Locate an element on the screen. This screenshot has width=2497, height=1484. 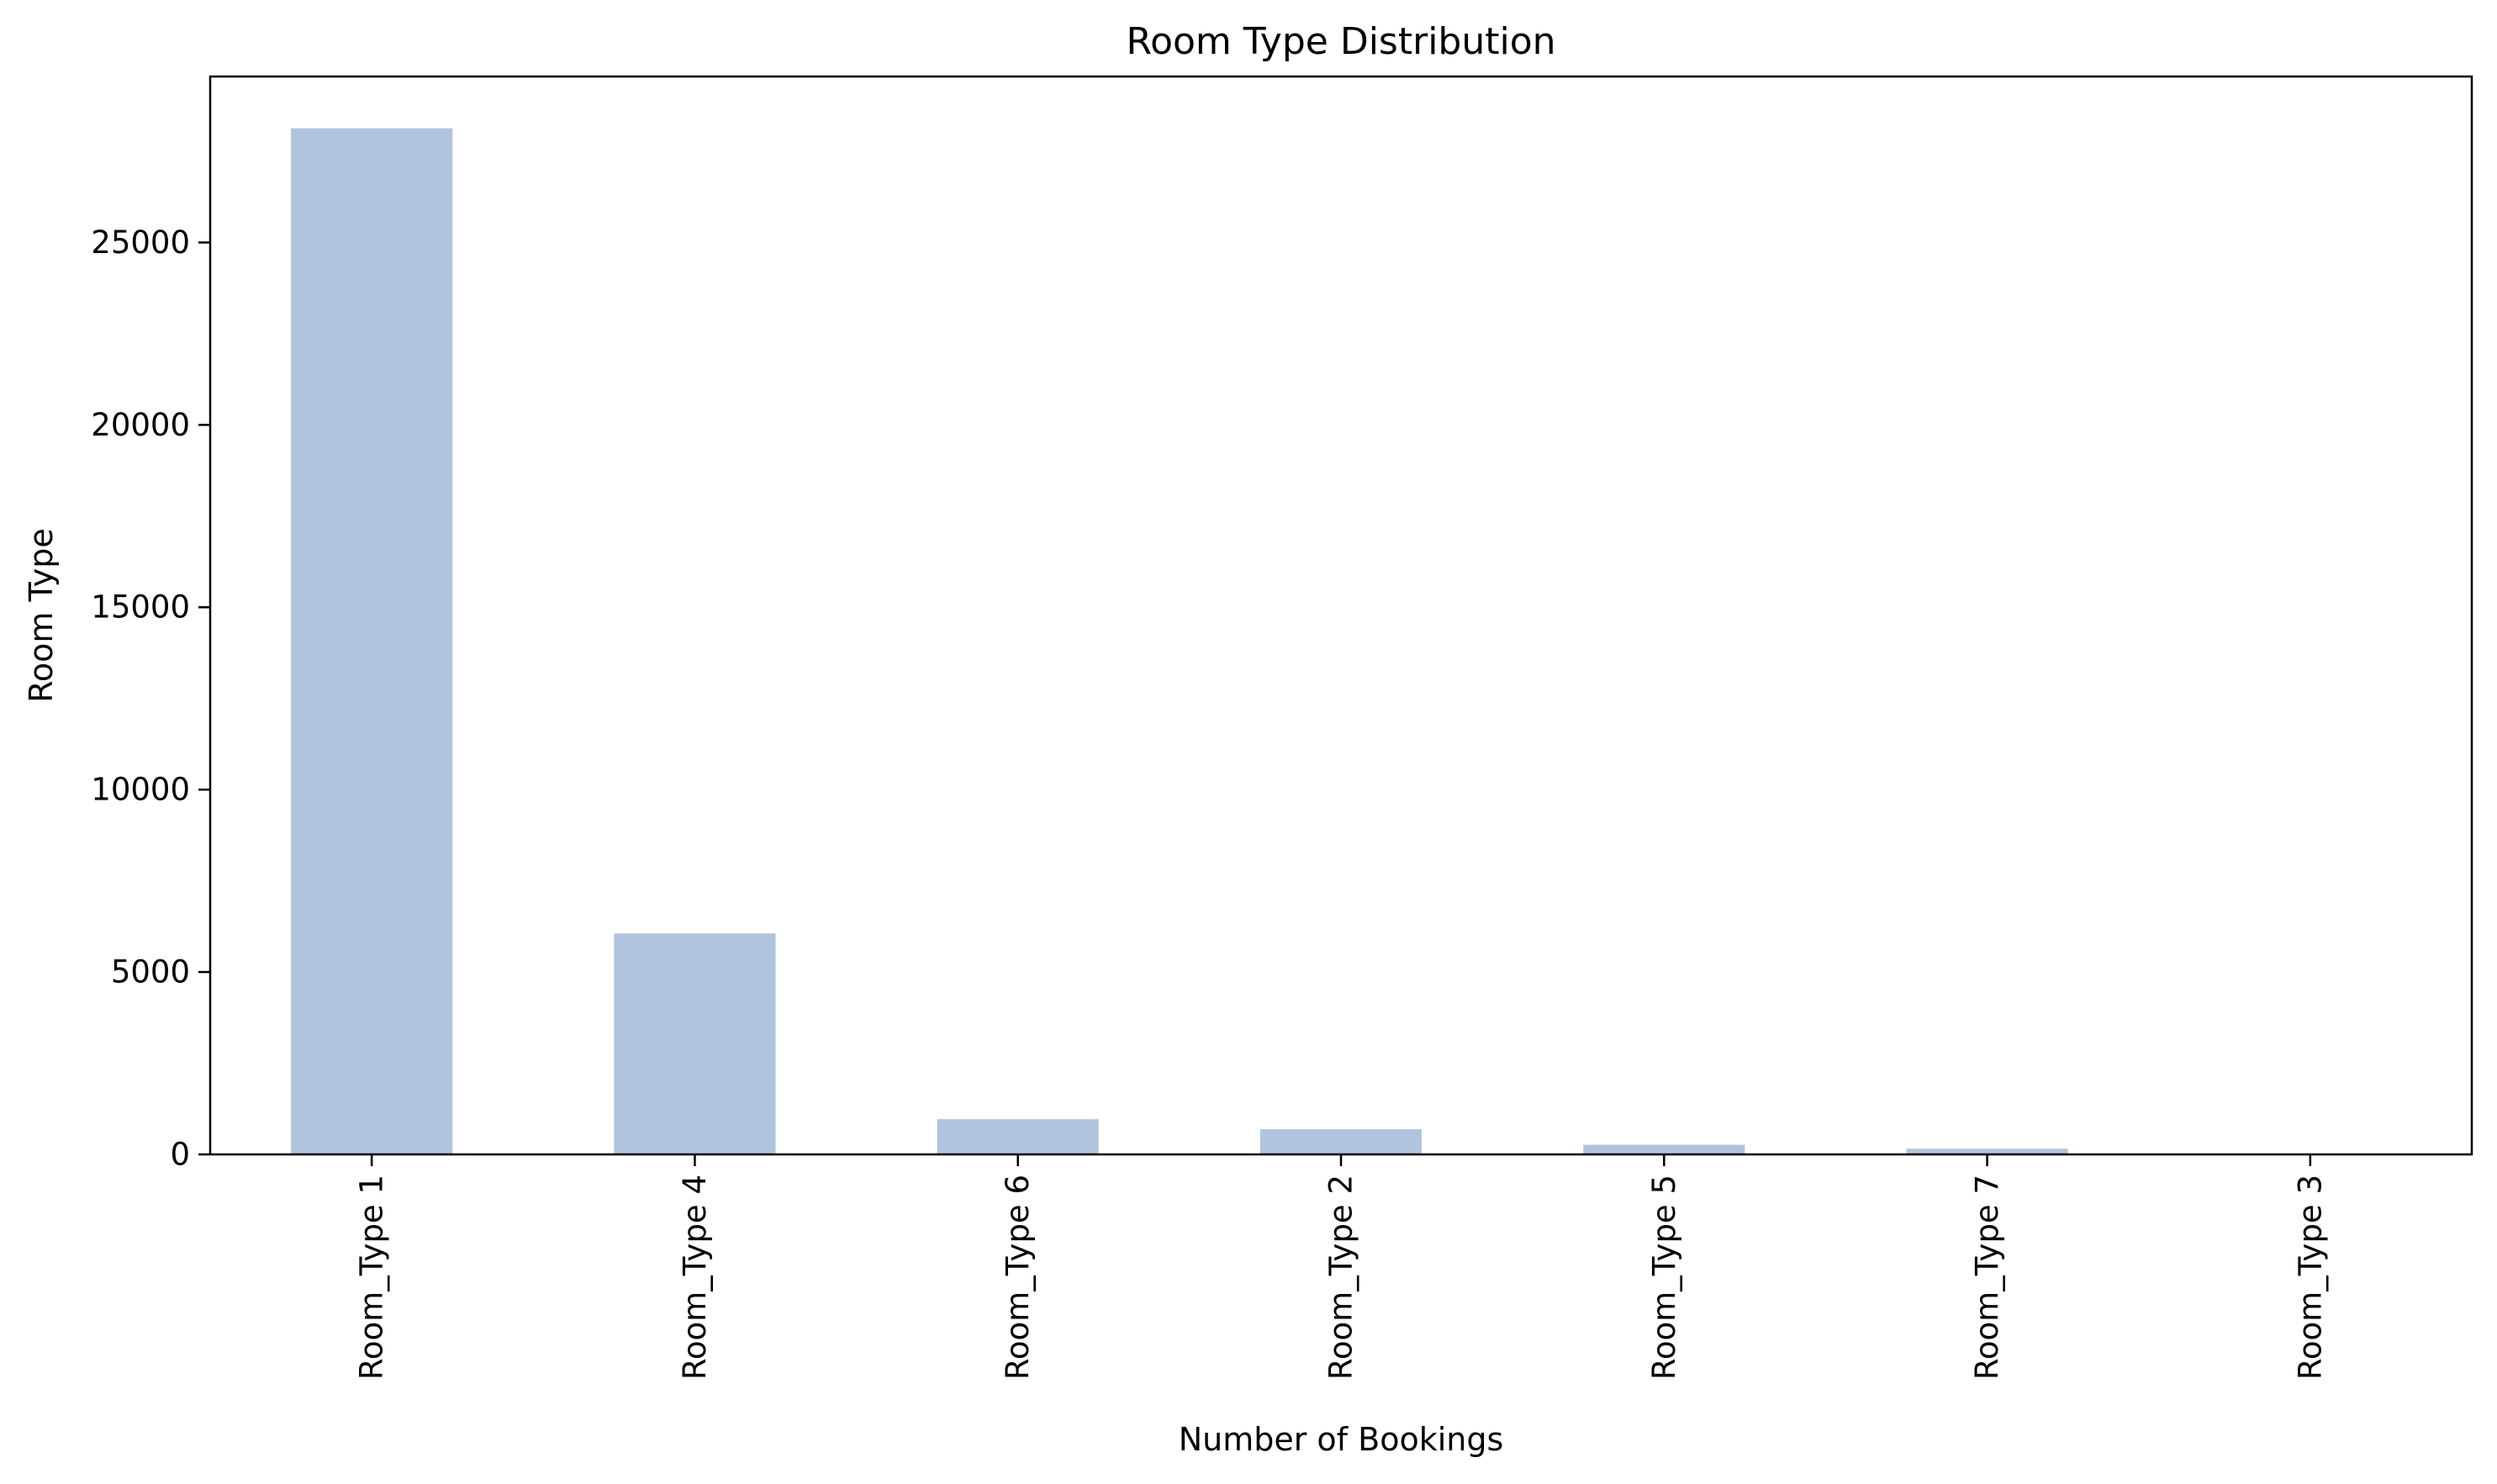
y-tick-label: 25000 is located at coordinates (140, 242).